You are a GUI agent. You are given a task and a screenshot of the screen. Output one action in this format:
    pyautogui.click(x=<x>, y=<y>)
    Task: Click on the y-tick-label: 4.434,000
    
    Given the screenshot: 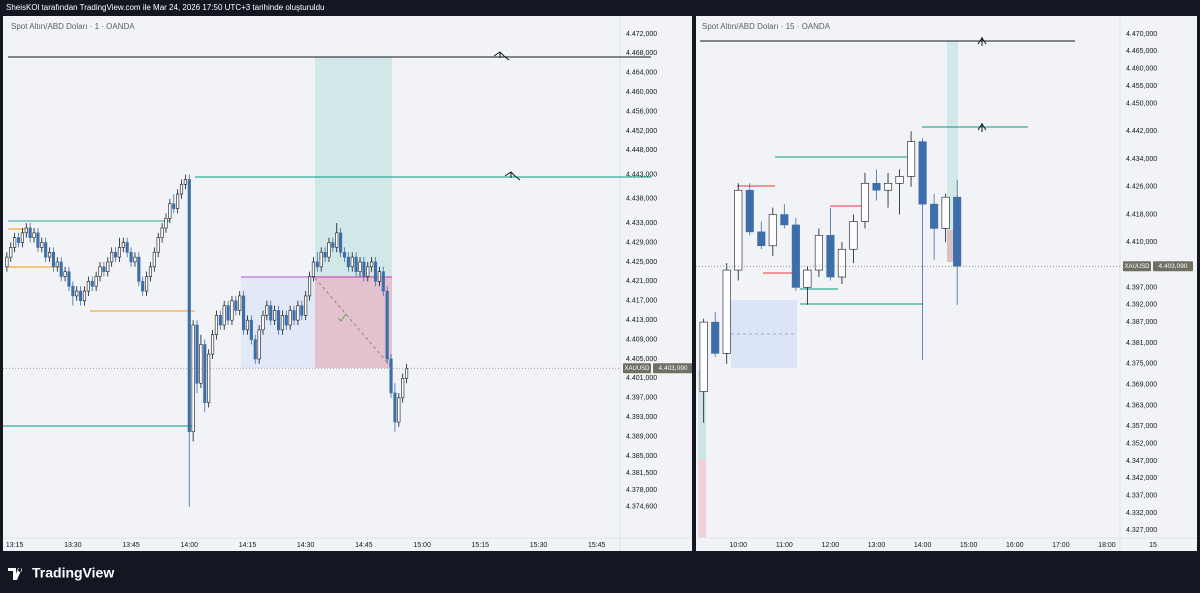 What is the action you would take?
    pyautogui.click(x=1141, y=159)
    